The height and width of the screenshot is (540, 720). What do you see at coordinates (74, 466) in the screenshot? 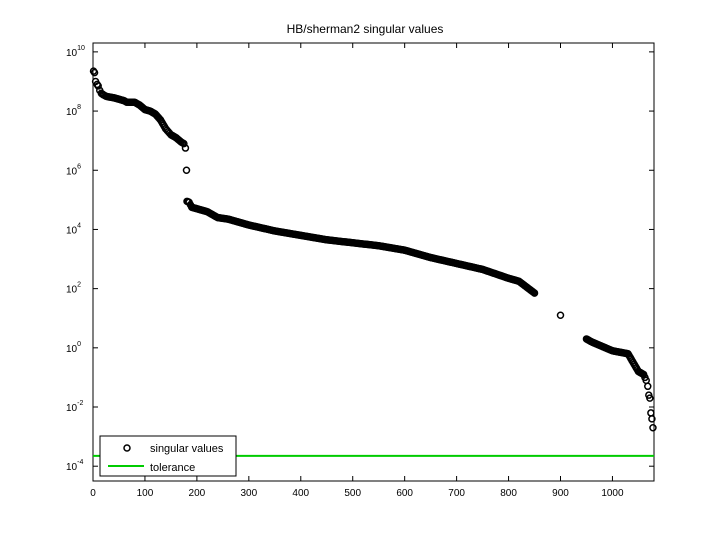
I see `y-tick-label: 10⁻⁴` at bounding box center [74, 466].